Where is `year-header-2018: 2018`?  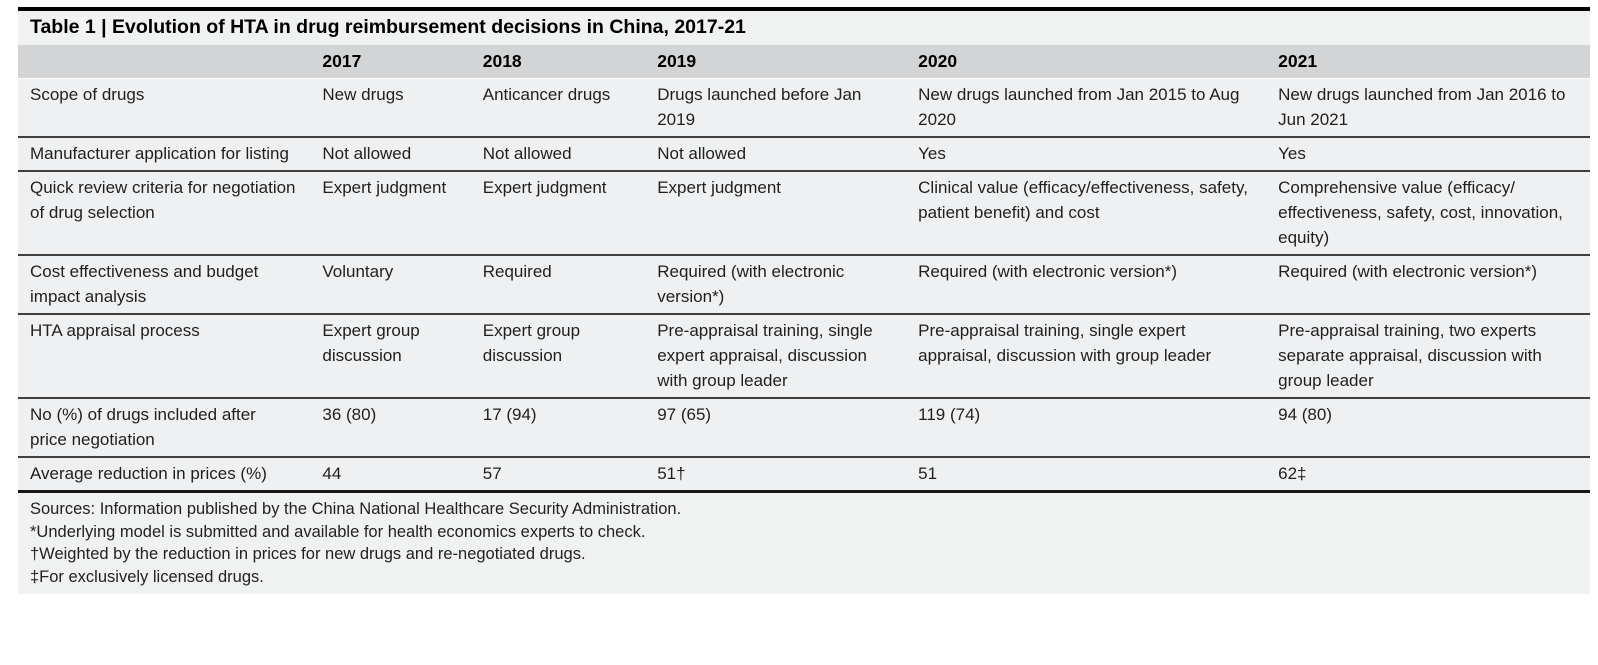 year-header-2018: 2018 is located at coordinates (502, 61).